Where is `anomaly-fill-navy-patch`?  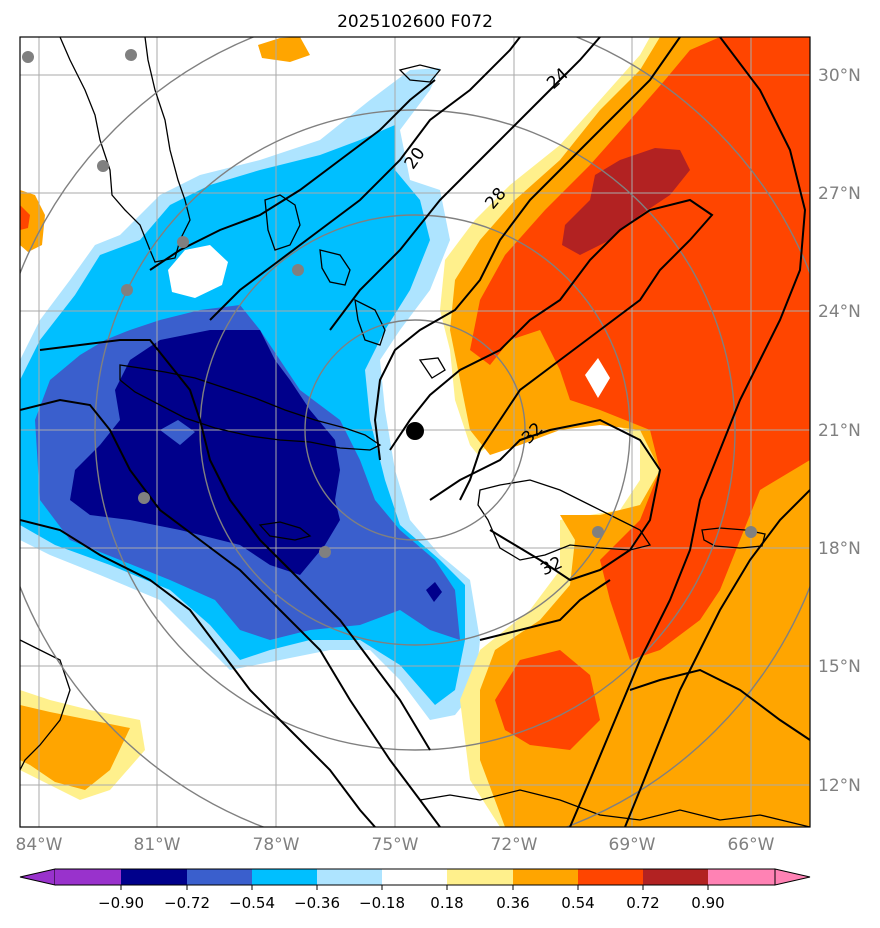
anomaly-fill-navy-patch is located at coordinates (434, 592).